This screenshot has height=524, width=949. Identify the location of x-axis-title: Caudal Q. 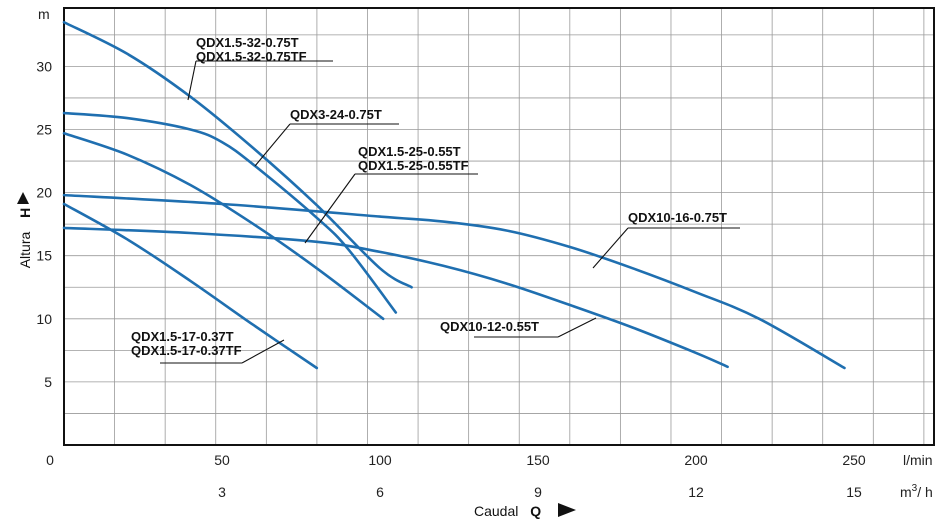
(525, 511).